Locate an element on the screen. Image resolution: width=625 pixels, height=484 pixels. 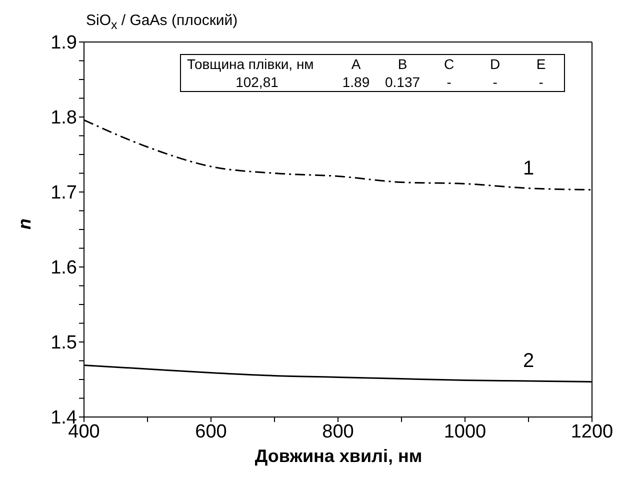
y-tick-label: 1.9 is located at coordinates (63, 43).